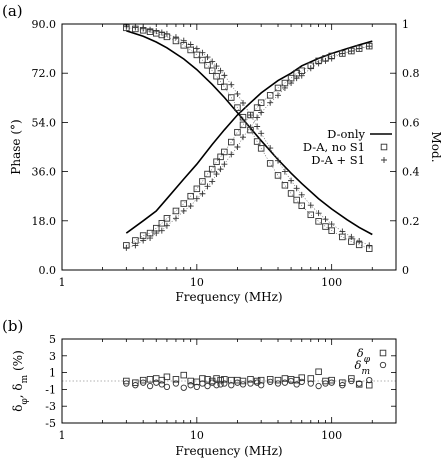  Describe the element at coordinates (197, 435) in the screenshot. I see `panel-b-x-tick-label: 10` at that location.